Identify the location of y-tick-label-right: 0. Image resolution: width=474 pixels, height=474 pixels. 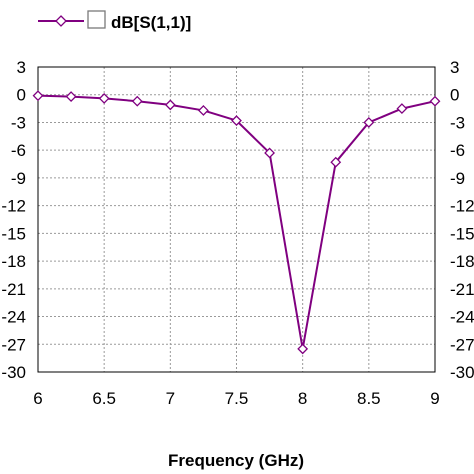
(454, 95).